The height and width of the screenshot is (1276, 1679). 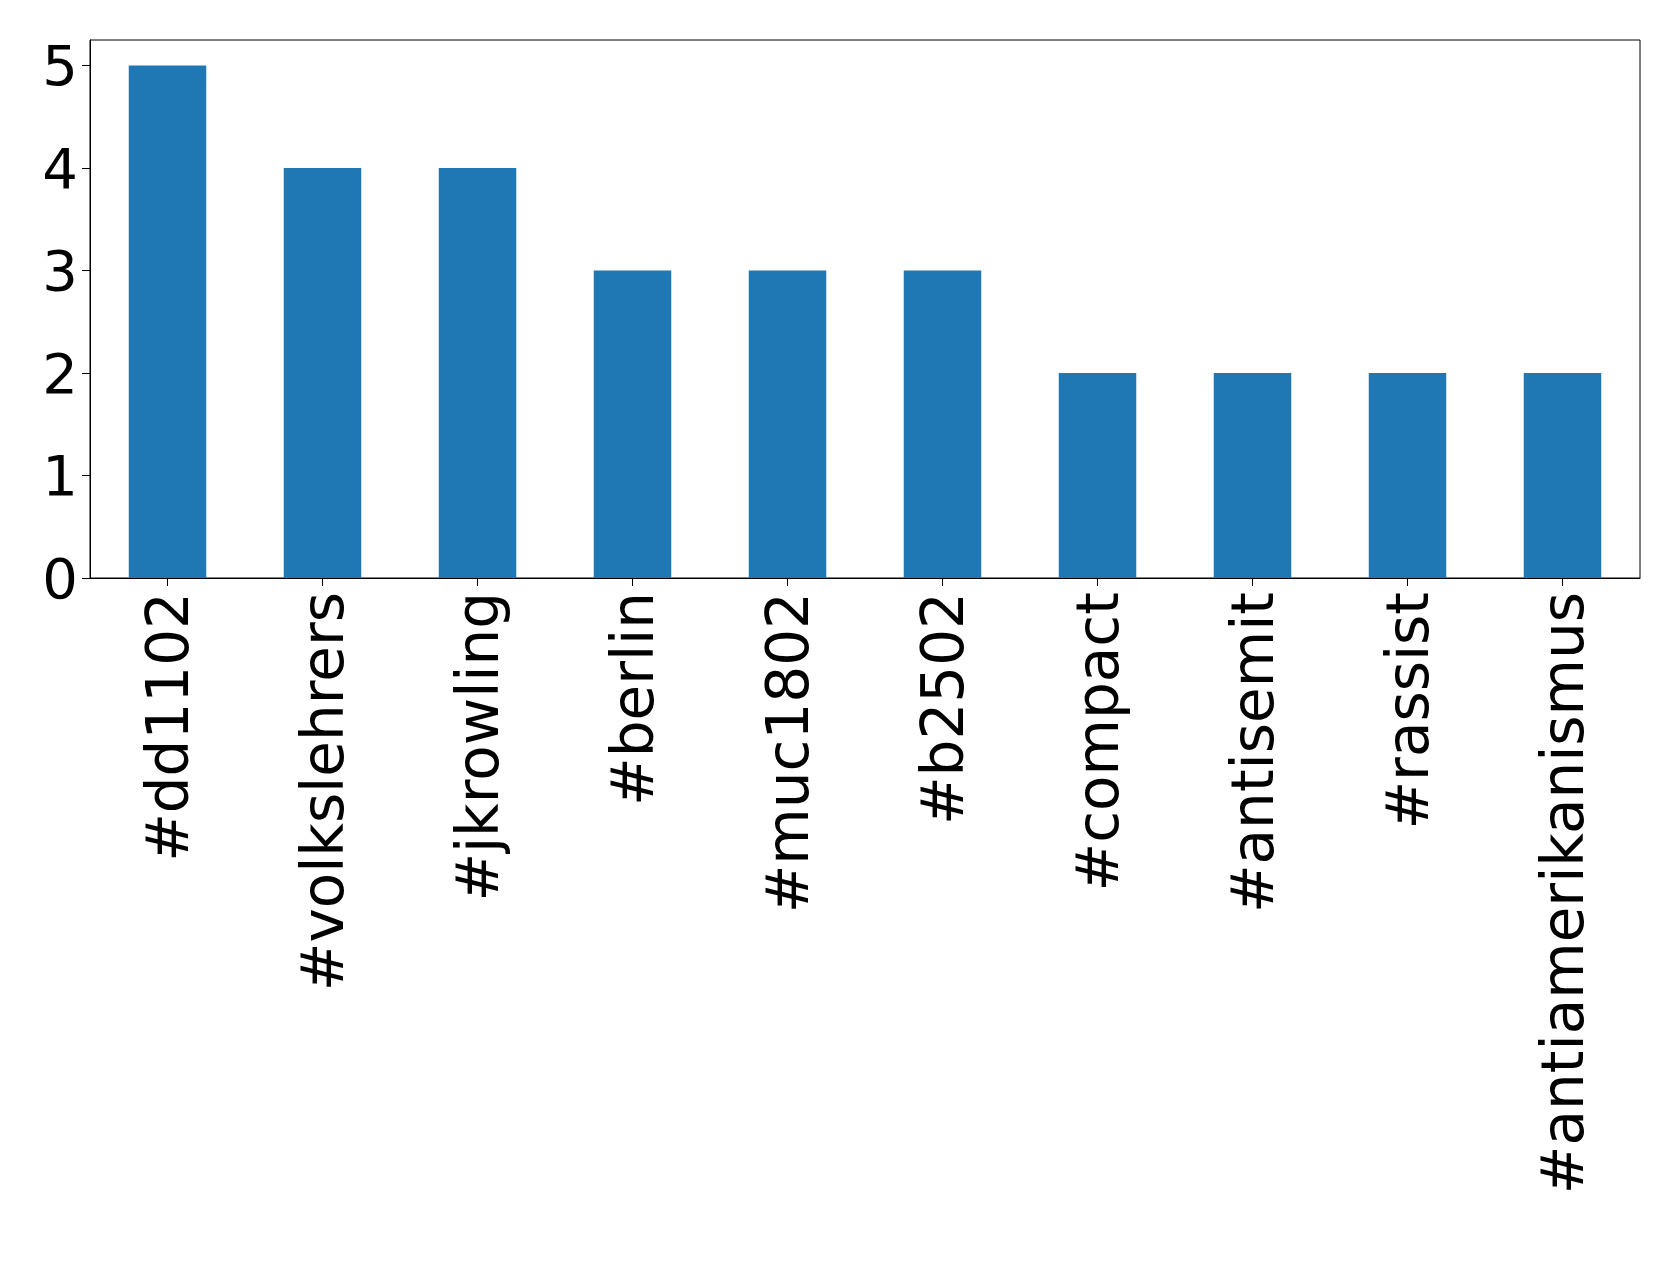 What do you see at coordinates (60, 168) in the screenshot?
I see `y-tick-label: 4` at bounding box center [60, 168].